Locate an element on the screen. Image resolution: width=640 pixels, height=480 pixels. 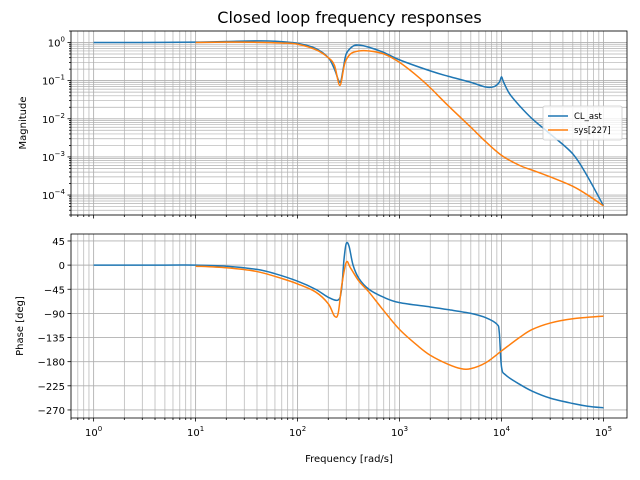
legend: CL_ast sys[227] is located at coordinates (582, 123).